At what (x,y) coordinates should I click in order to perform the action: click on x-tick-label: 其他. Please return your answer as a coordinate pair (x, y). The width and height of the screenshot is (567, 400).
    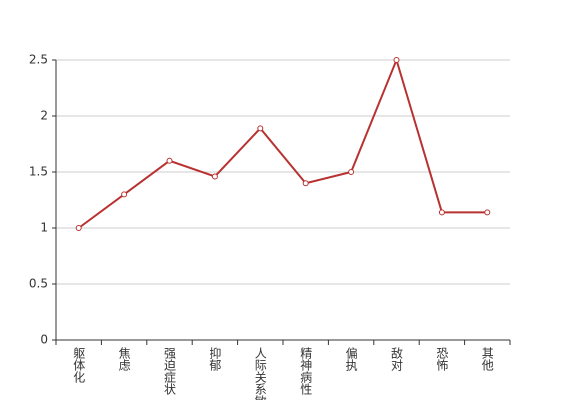
    Looking at the image, I should click on (487, 359).